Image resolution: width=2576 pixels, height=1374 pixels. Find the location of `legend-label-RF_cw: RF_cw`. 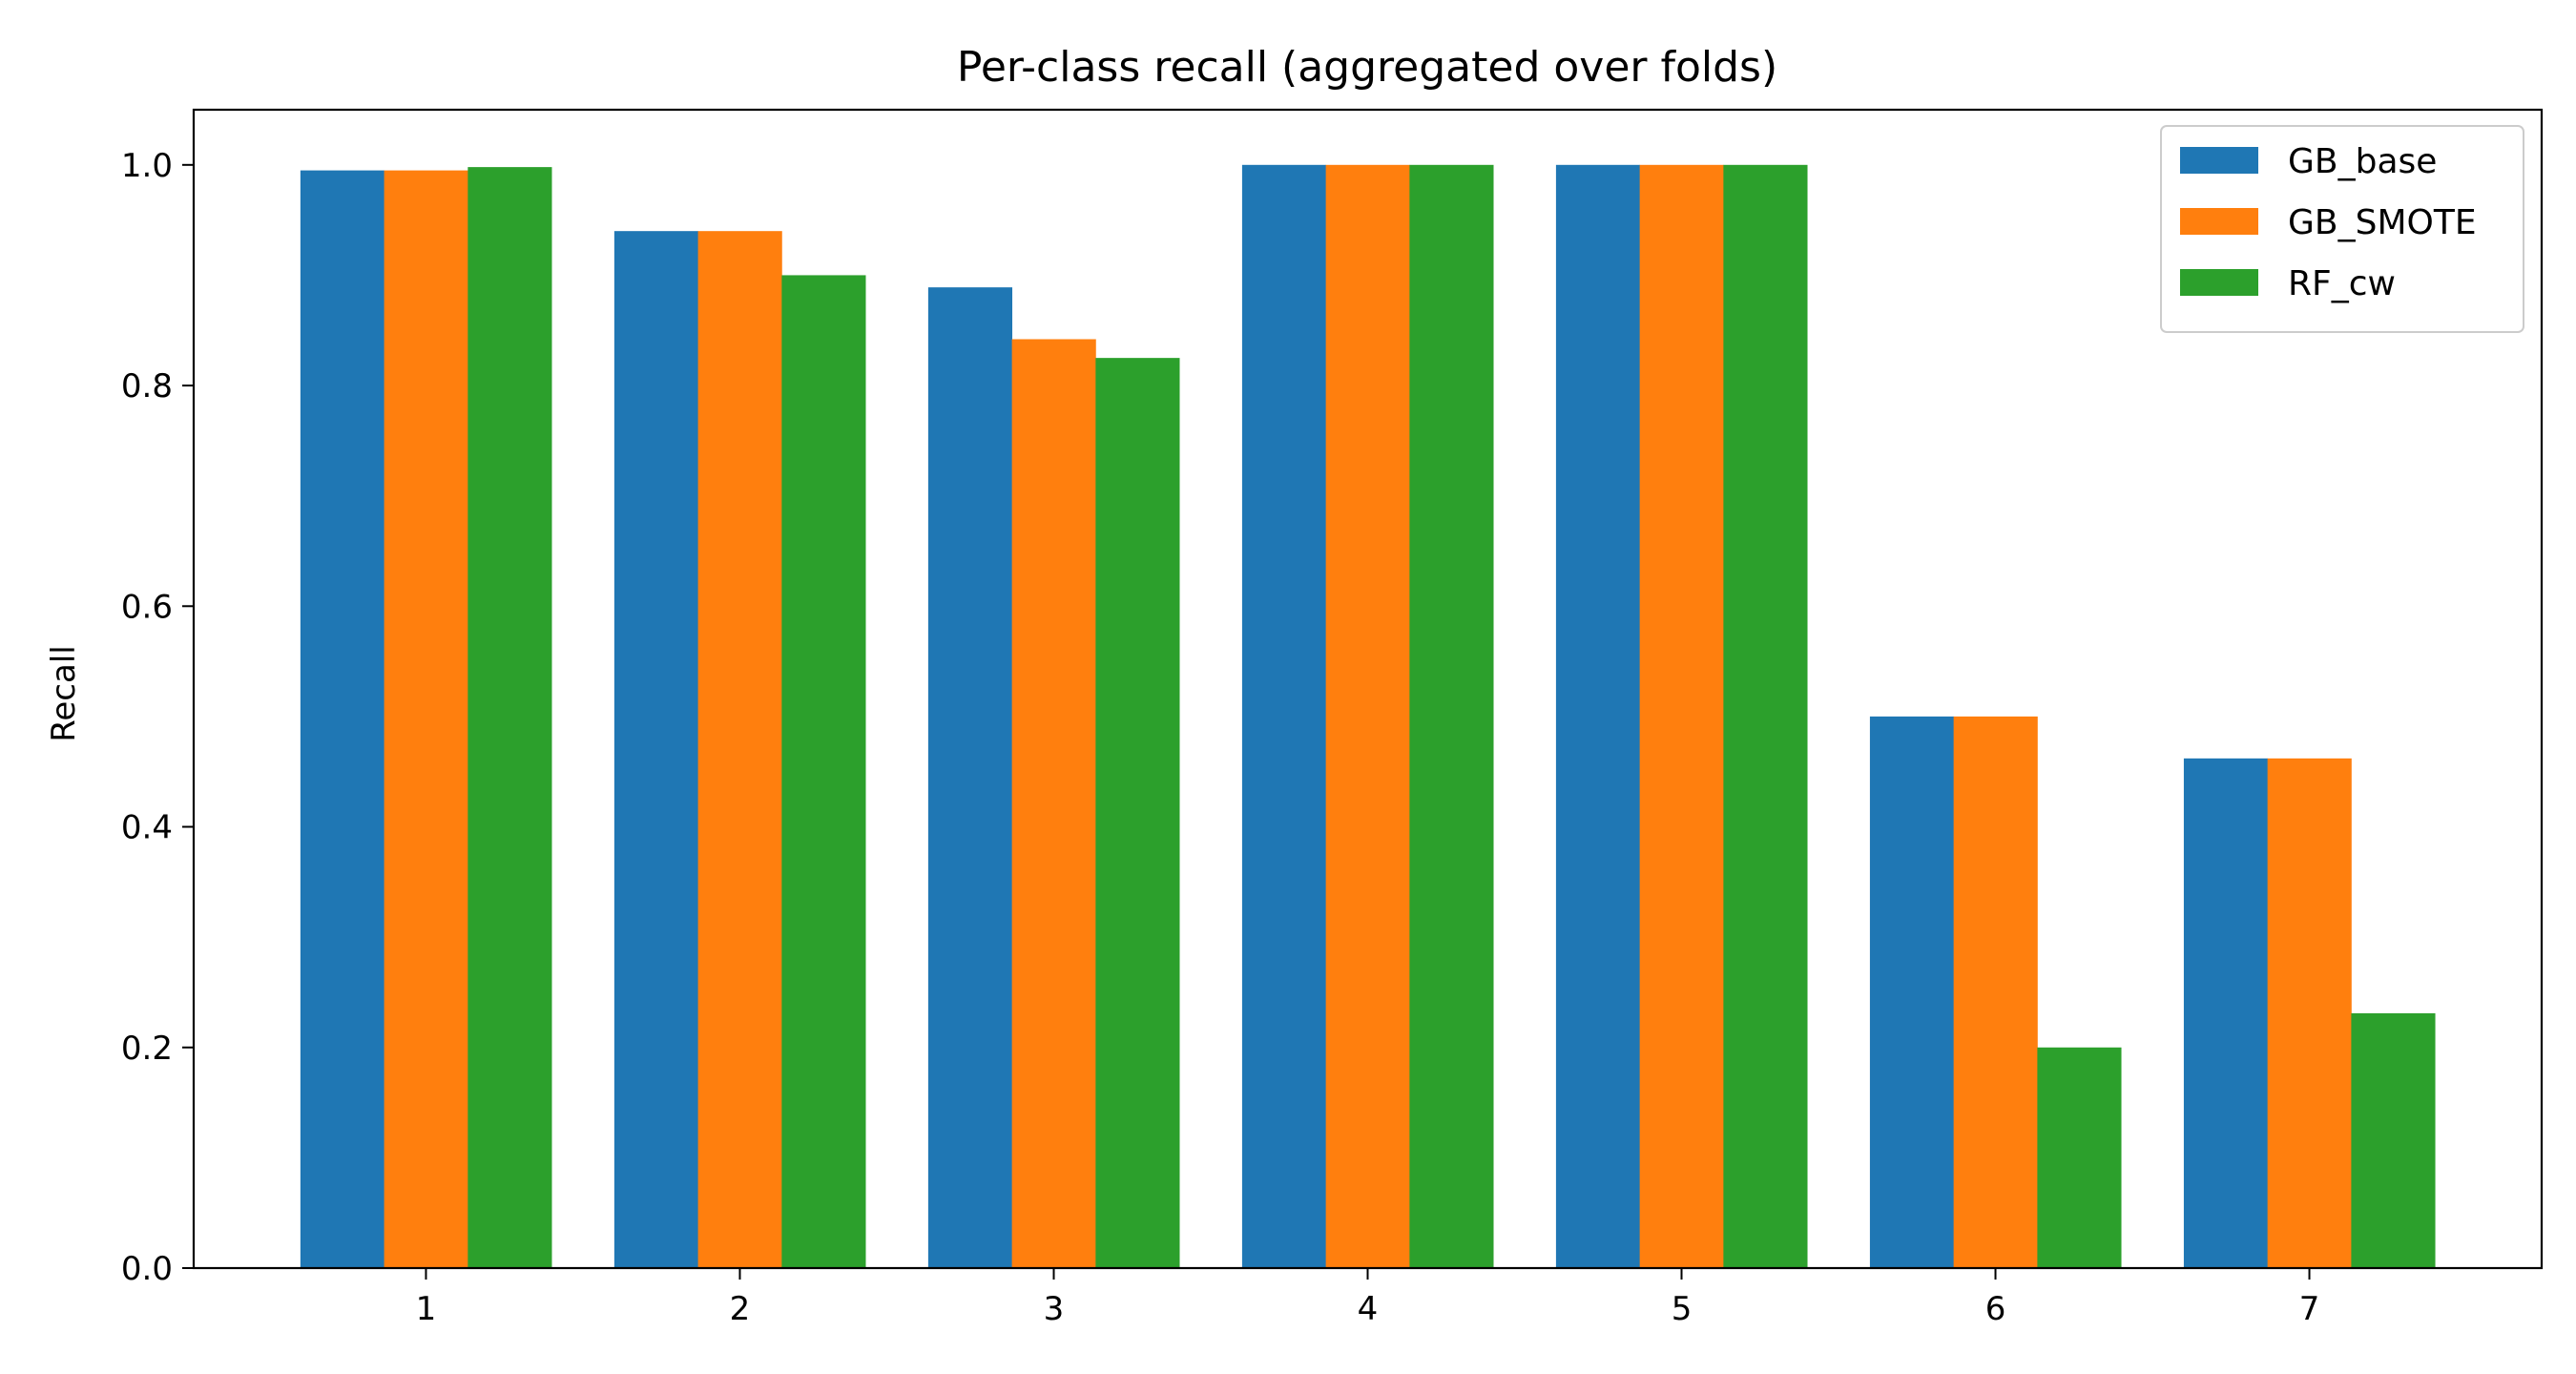

legend-label-RF_cw: RF_cw is located at coordinates (2342, 283).